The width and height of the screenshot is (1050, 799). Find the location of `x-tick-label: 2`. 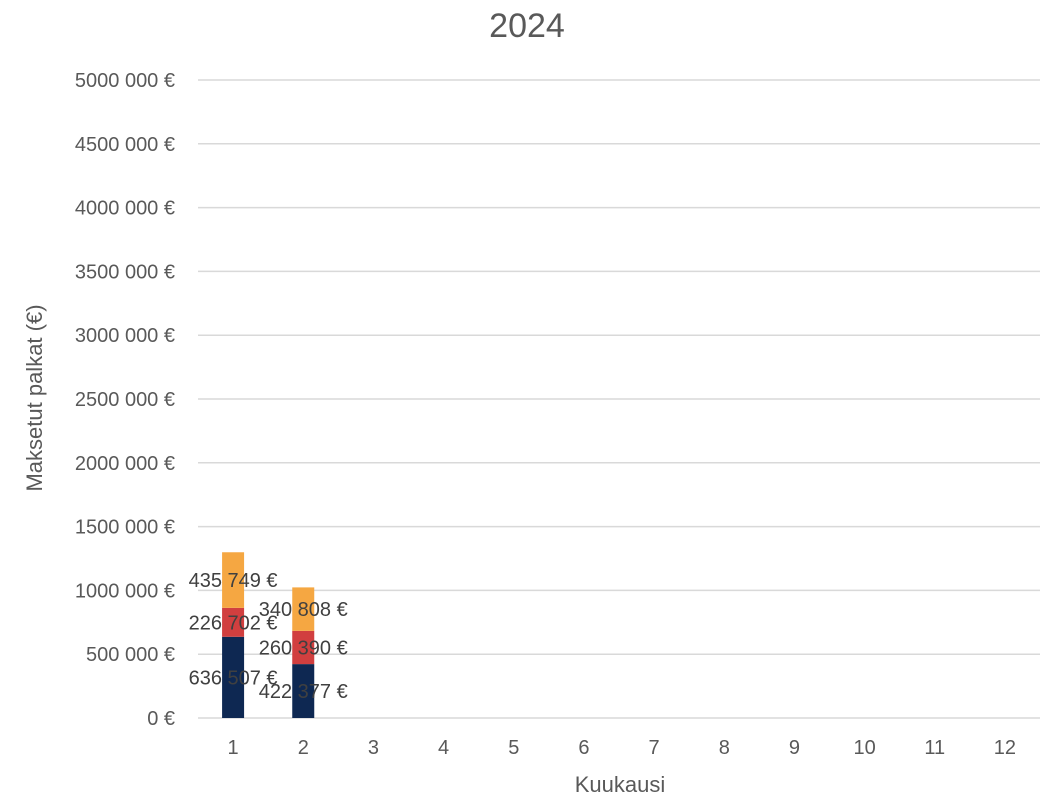

x-tick-label: 2 is located at coordinates (303, 748).